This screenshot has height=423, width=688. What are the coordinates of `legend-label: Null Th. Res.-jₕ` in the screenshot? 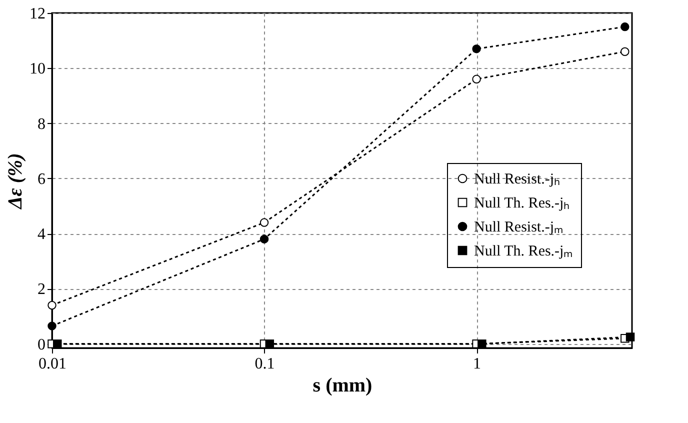 It's located at (522, 204).